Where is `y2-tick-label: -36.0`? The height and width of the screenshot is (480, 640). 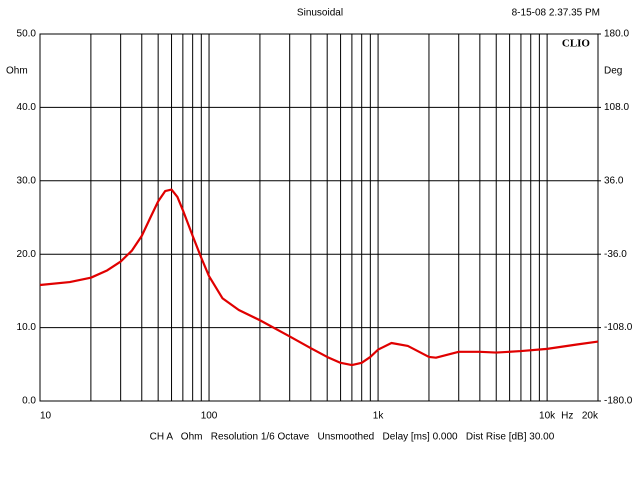
y2-tick-label: -36.0 is located at coordinates (615, 254).